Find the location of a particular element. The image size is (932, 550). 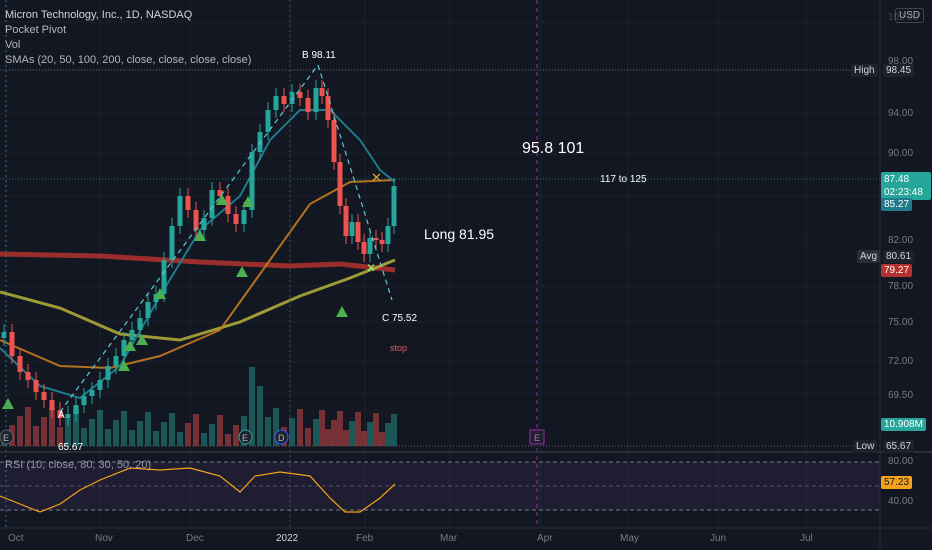

rsi-band is located at coordinates (440, 486).